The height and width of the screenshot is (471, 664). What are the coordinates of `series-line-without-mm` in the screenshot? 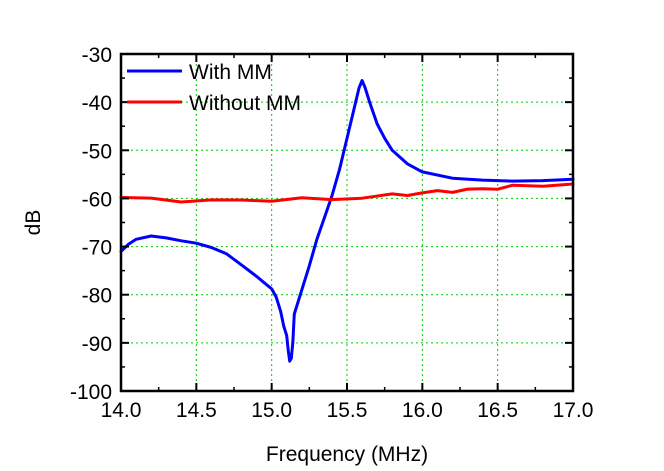 It's located at (347, 193).